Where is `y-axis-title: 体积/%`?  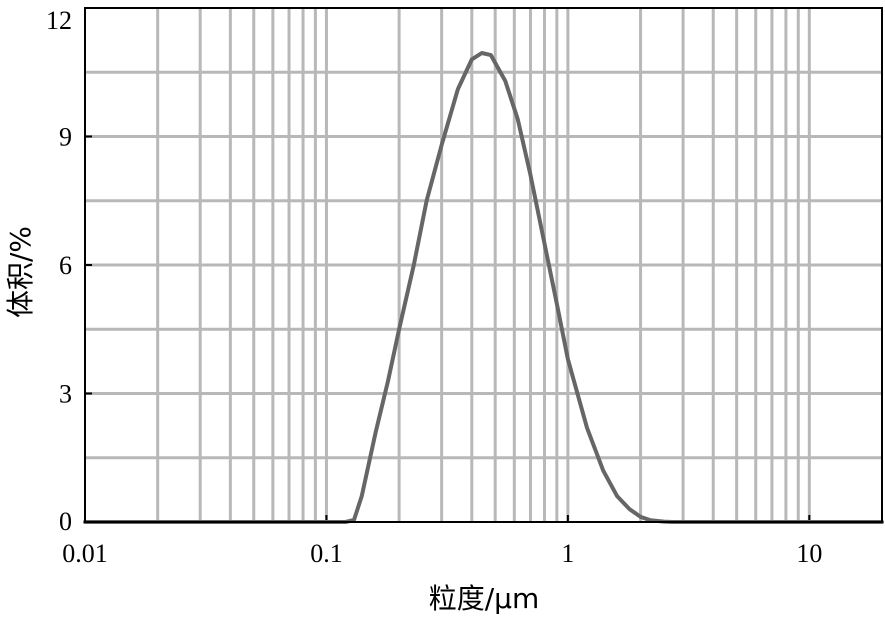
y-axis-title: 体积/% is located at coordinates (20, 272).